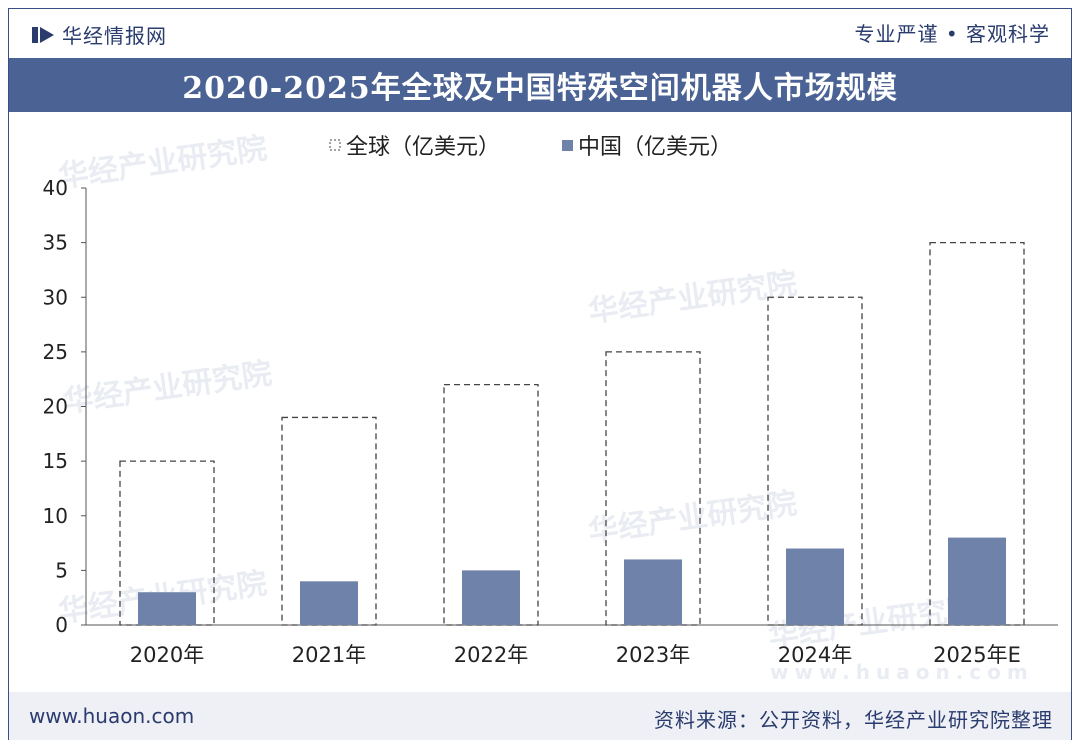 The image size is (1080, 748). I want to click on brand-logo-icon, so click(43, 34).